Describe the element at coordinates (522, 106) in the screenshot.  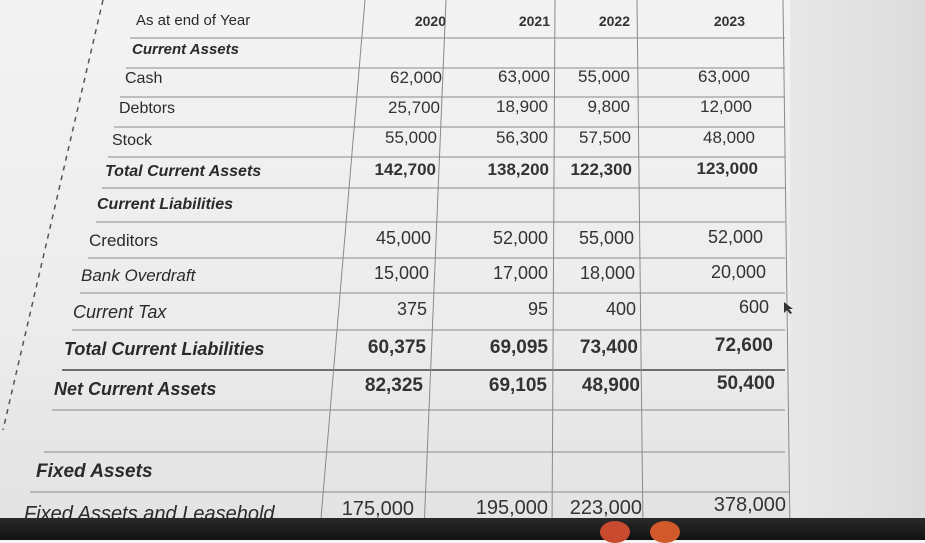
I see `cell-debtors-2021: 18,900` at that location.